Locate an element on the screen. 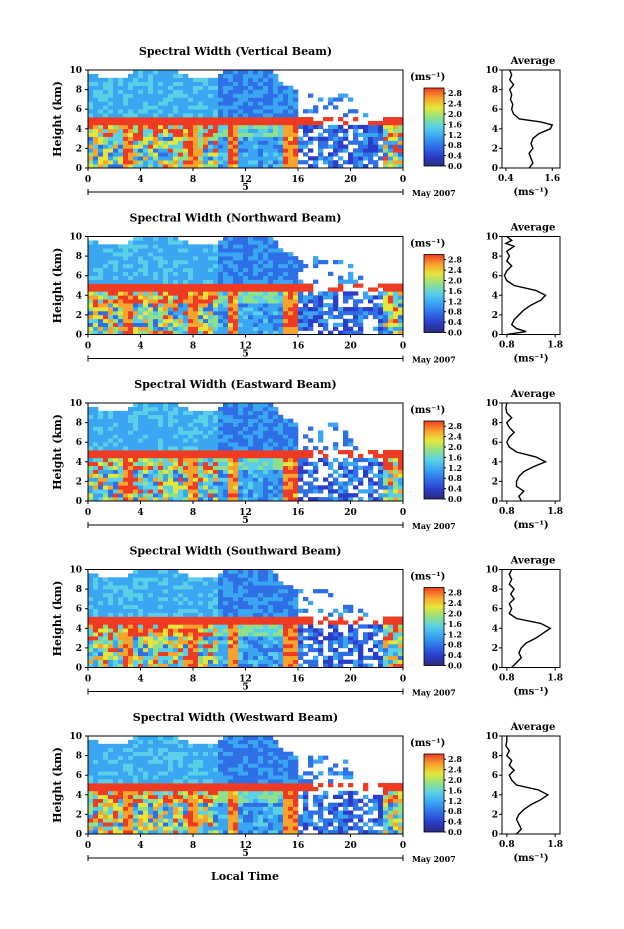  panel-title: Spectral Width (Northward Beam) is located at coordinates (236, 218).